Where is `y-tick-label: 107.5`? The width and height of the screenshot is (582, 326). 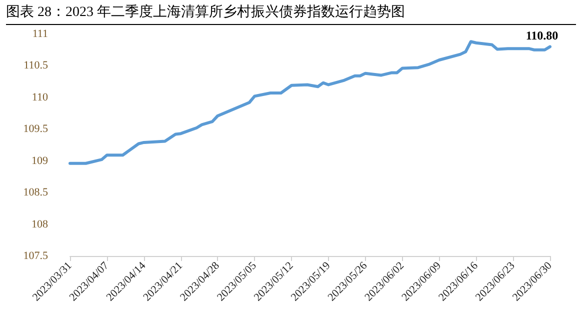
y-tick-label: 107.5 is located at coordinates (35, 256).